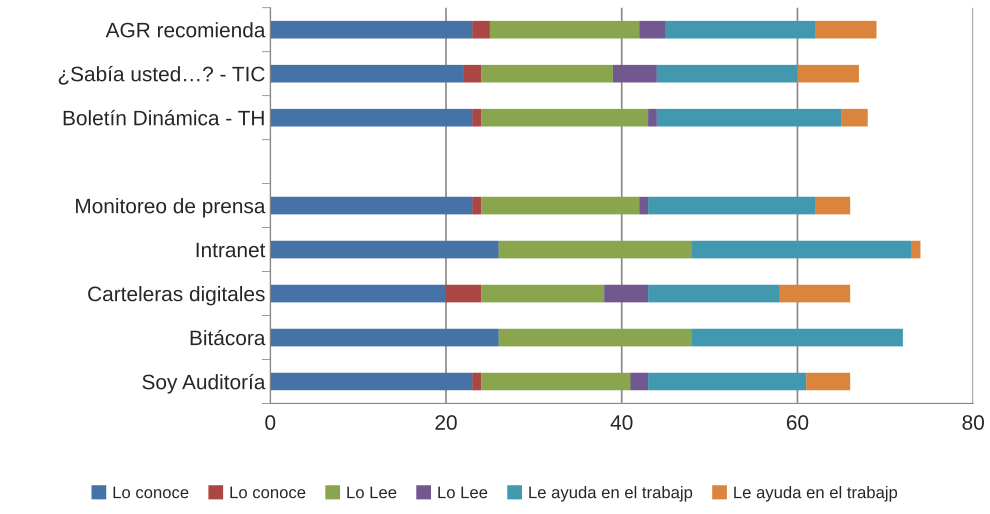 The image size is (990, 514). What do you see at coordinates (228, 338) in the screenshot?
I see `y-tick-label: Bitácora` at bounding box center [228, 338].